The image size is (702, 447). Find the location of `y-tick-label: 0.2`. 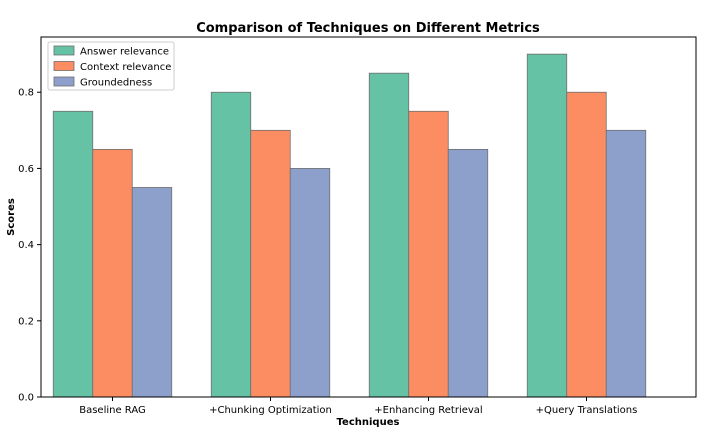

y-tick-label: 0.2 is located at coordinates (26, 321).